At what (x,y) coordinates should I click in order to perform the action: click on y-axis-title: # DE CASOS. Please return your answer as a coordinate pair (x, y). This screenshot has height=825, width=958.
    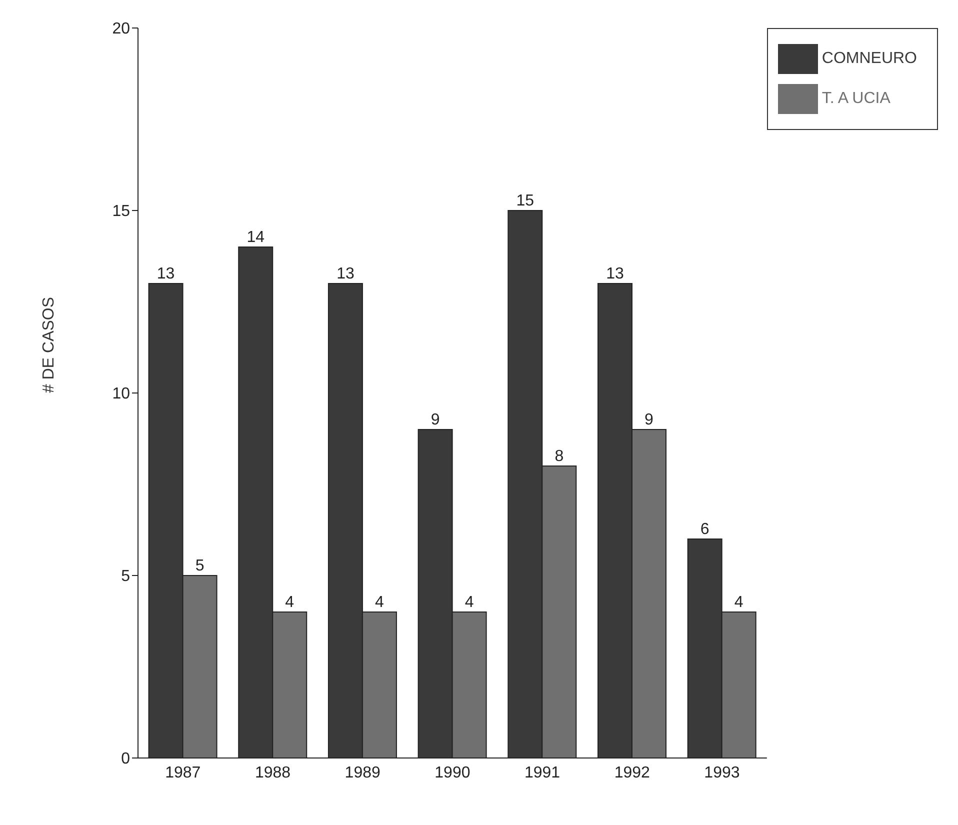
    Looking at the image, I should click on (49, 344).